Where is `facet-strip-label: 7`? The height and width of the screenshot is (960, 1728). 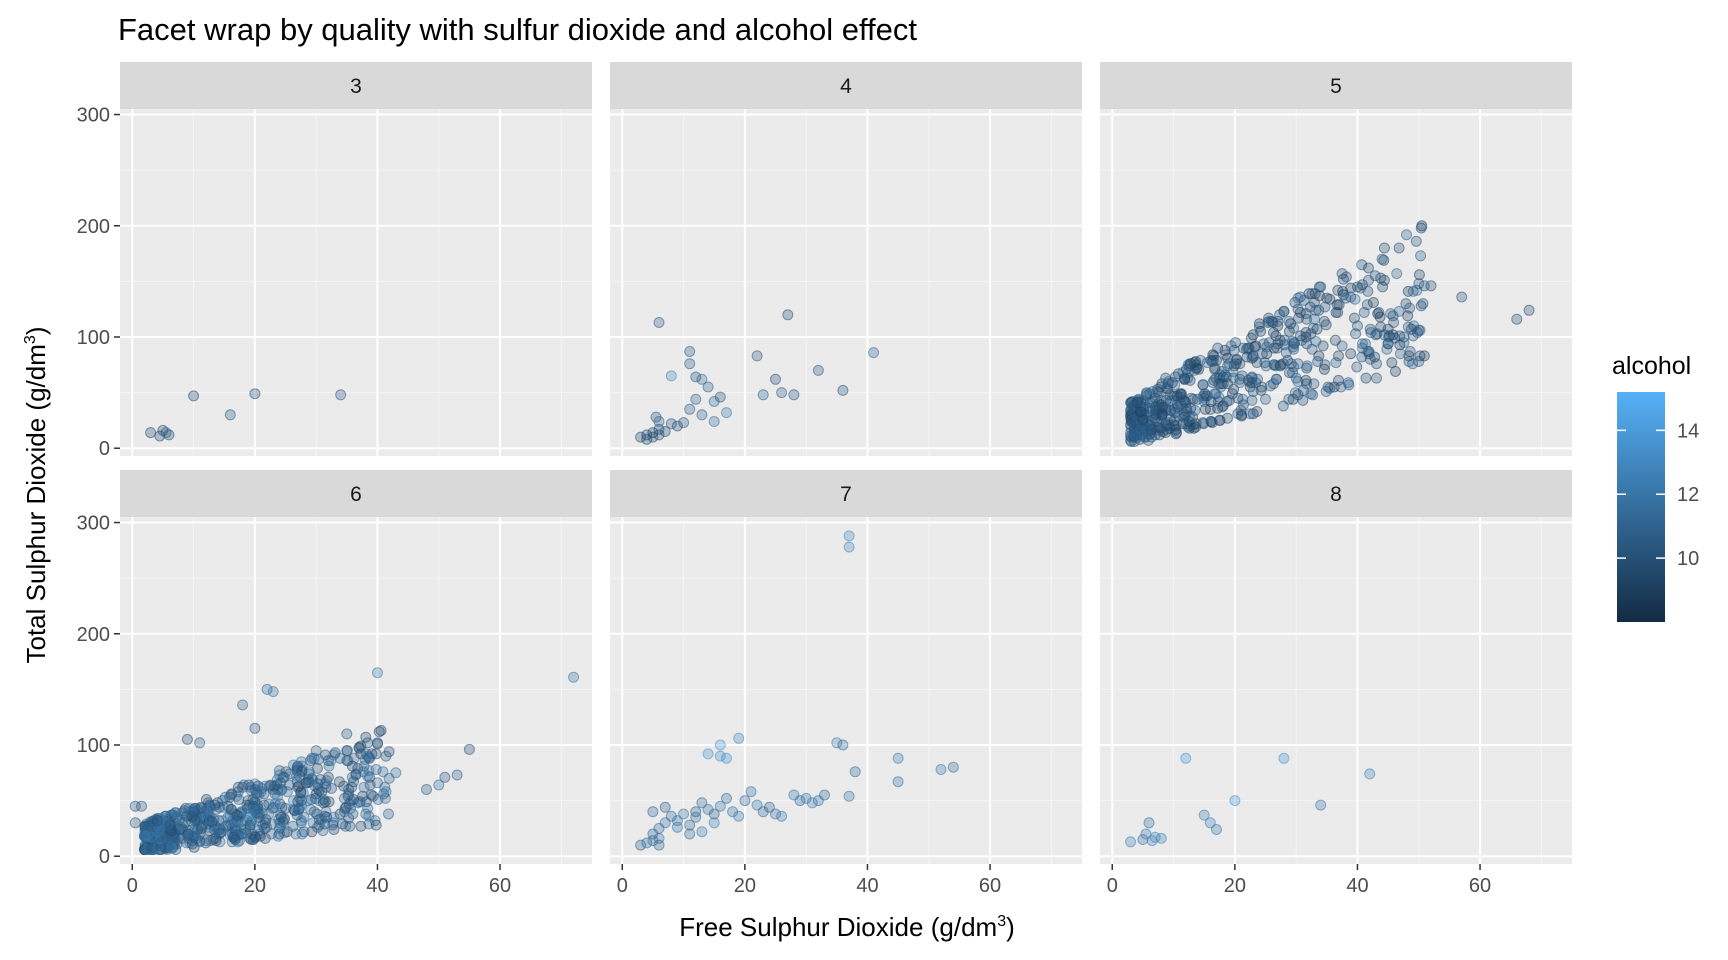
facet-strip-label: 7 is located at coordinates (846, 494).